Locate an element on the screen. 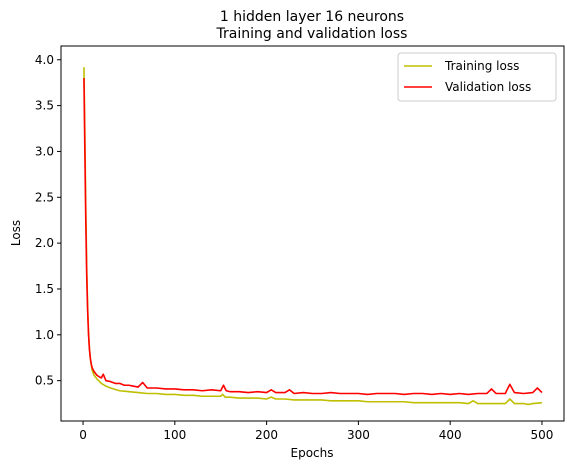 The image size is (567, 470). legend-label-validation: Validation loss is located at coordinates (488, 87).